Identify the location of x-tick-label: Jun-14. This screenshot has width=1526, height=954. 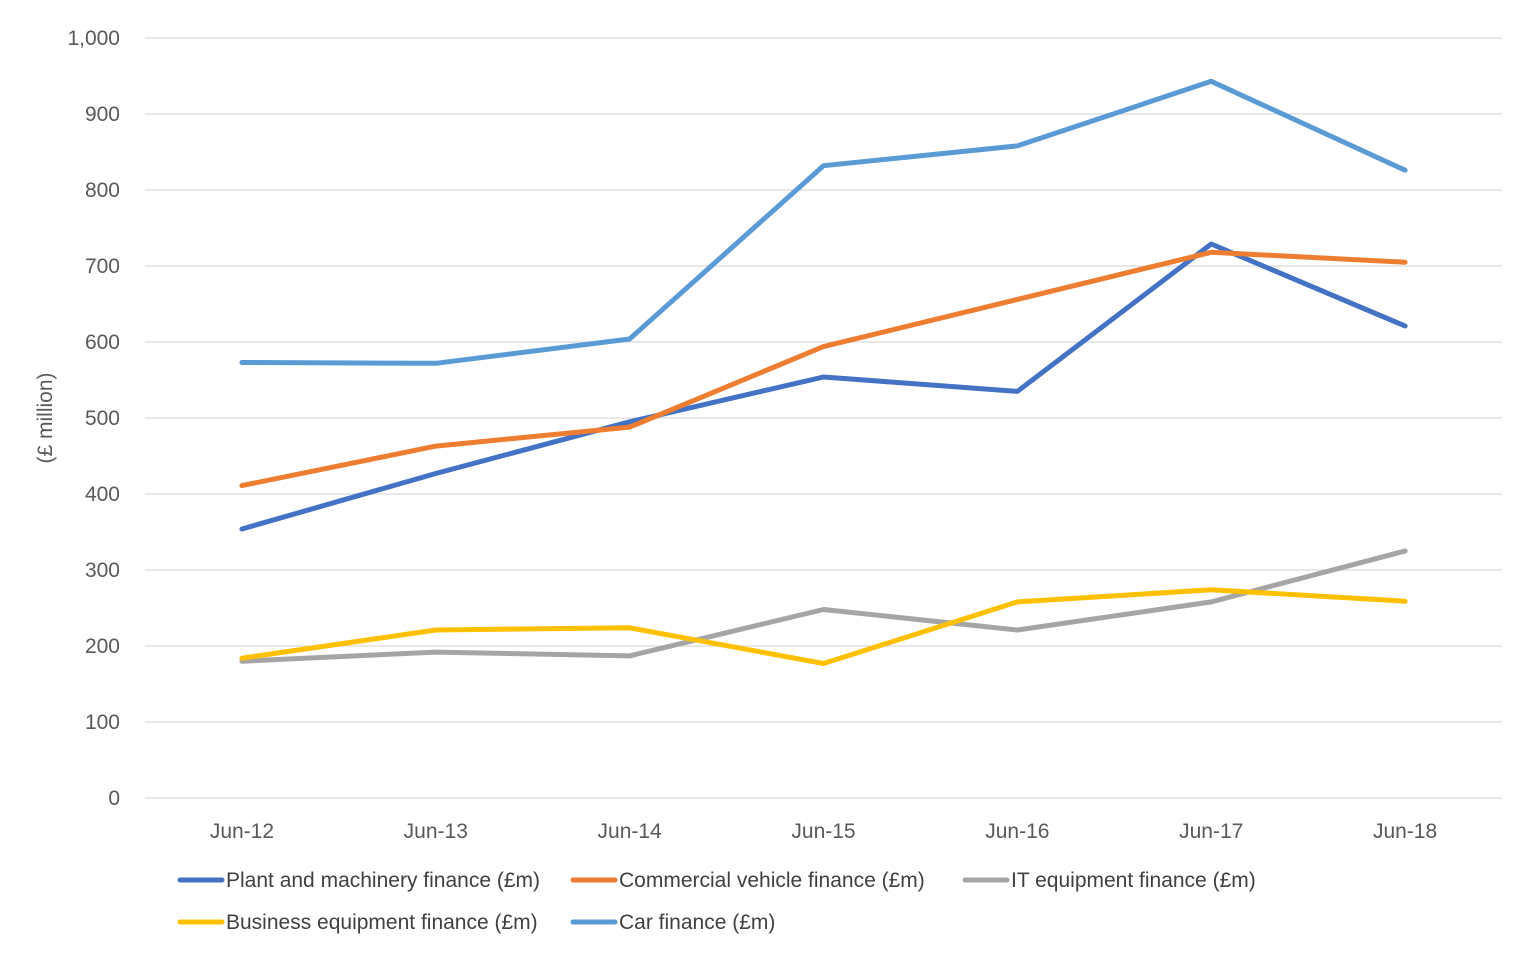
(630, 831).